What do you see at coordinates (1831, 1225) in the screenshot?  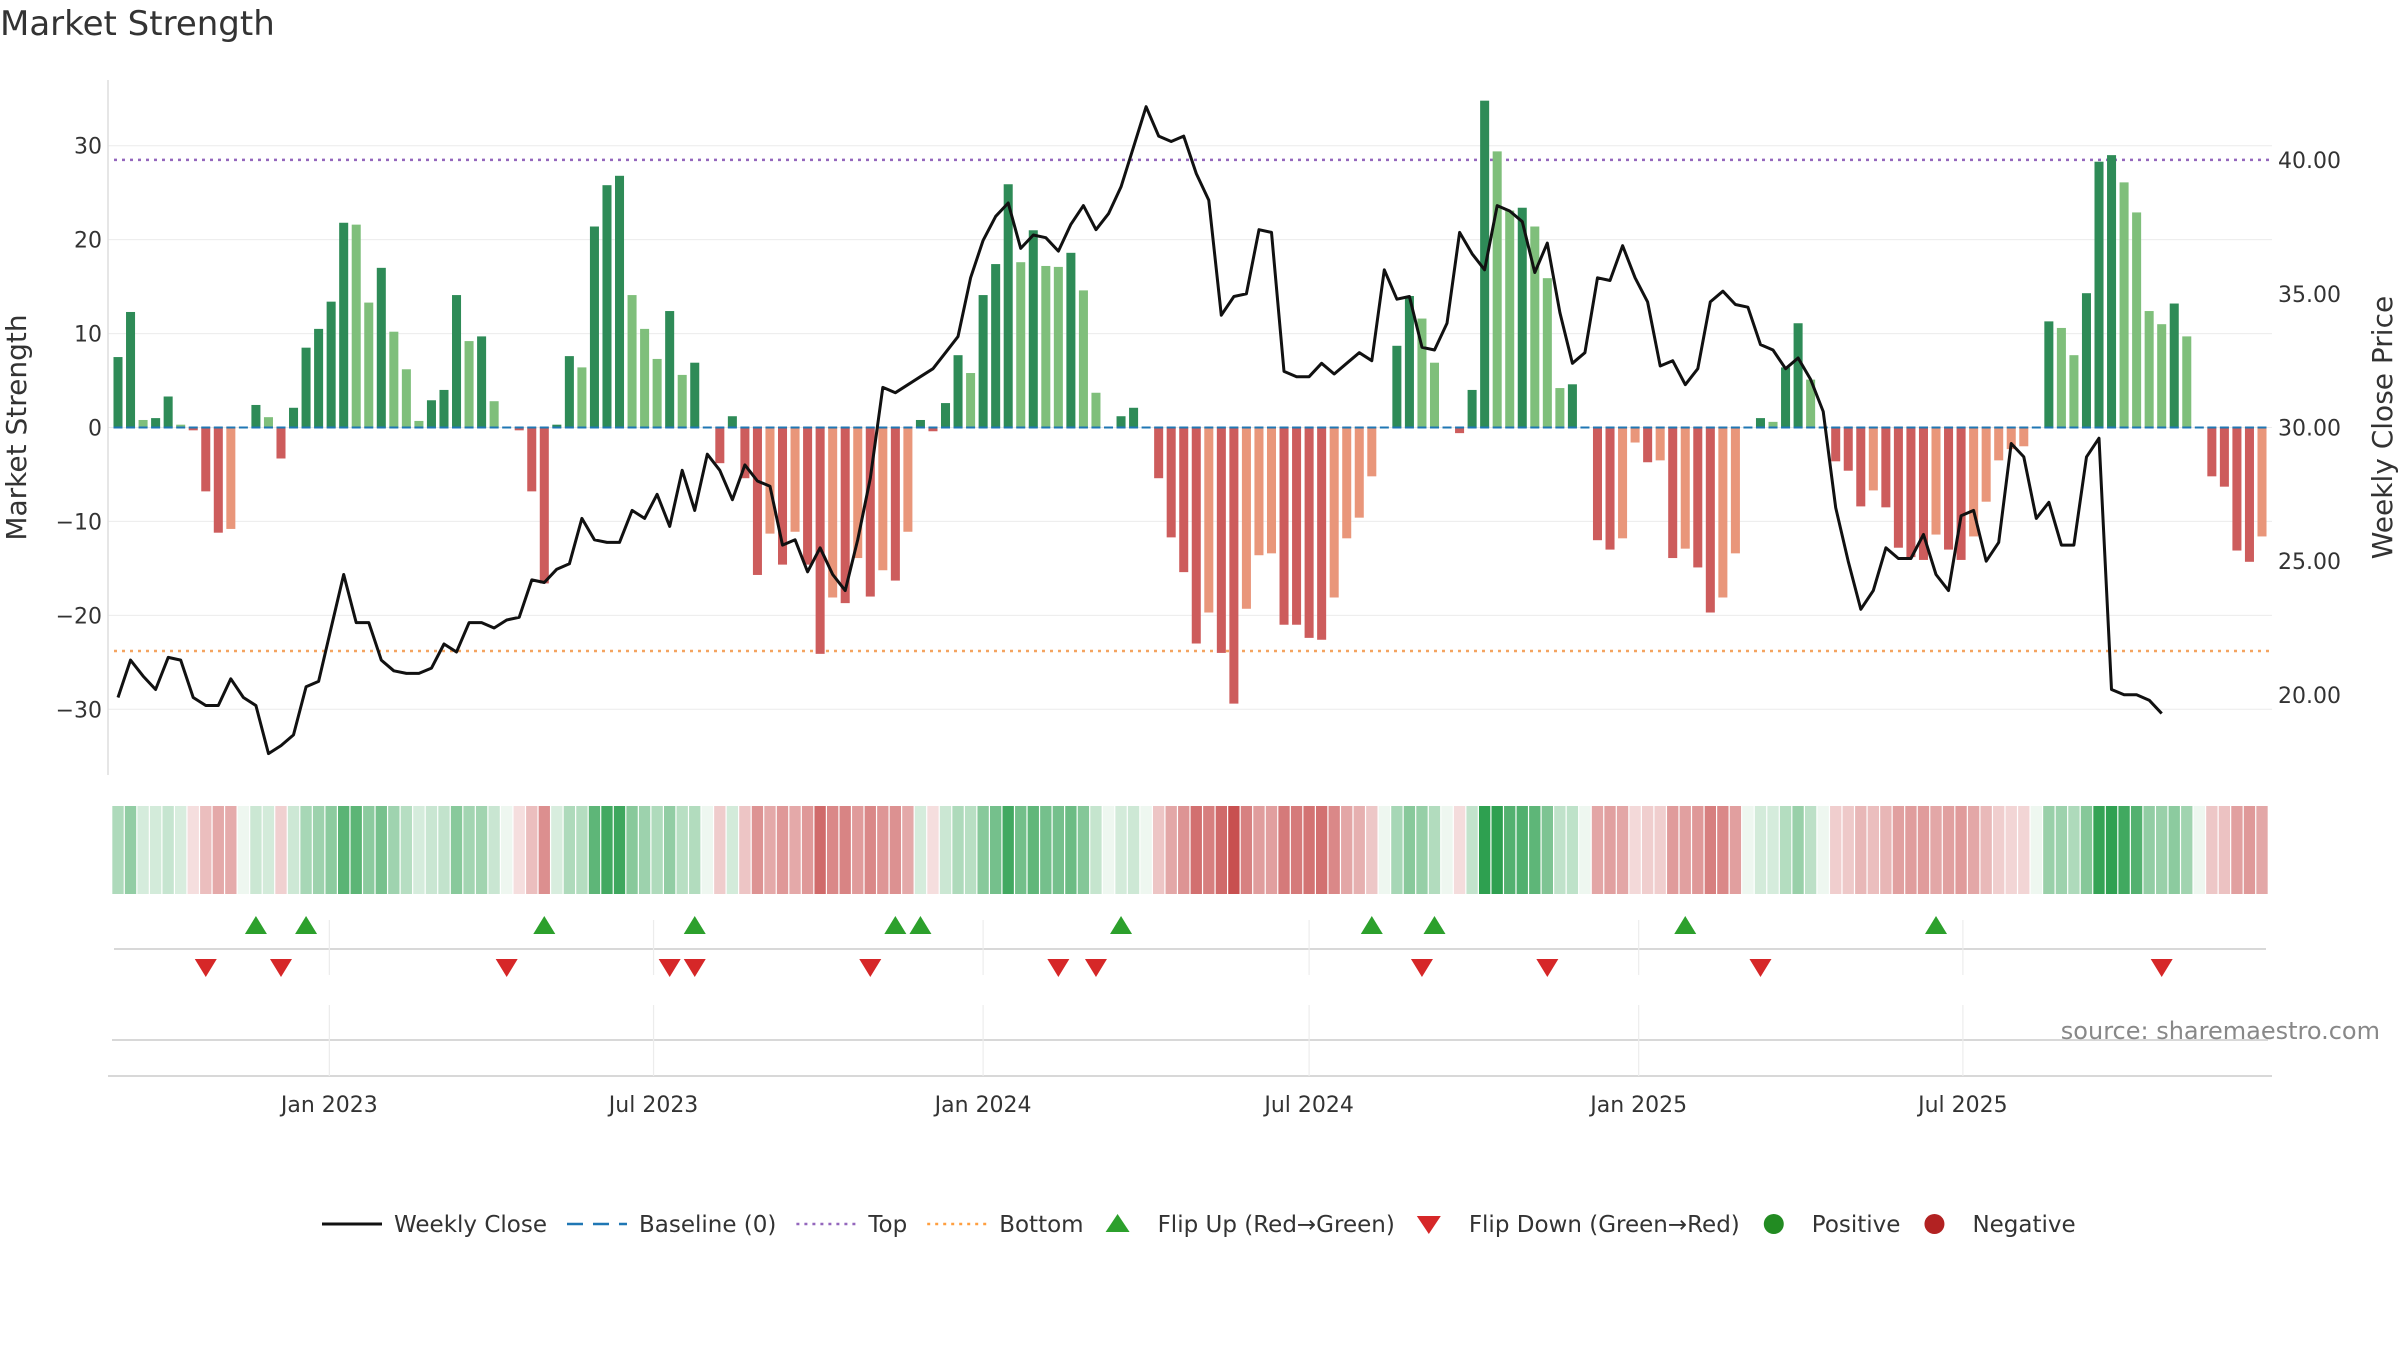 I see `legend-item: Positive` at bounding box center [1831, 1225].